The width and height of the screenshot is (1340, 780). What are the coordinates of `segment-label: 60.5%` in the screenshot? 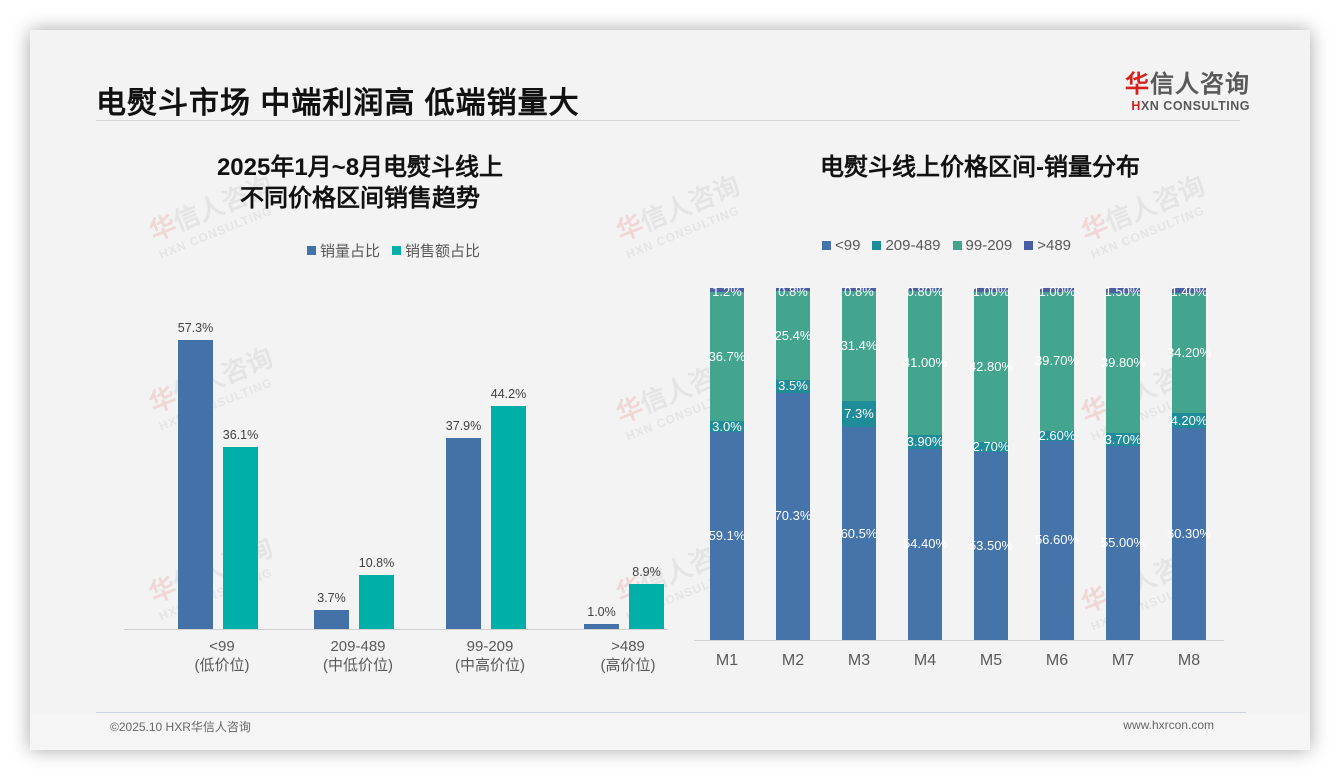 It's located at (859, 533).